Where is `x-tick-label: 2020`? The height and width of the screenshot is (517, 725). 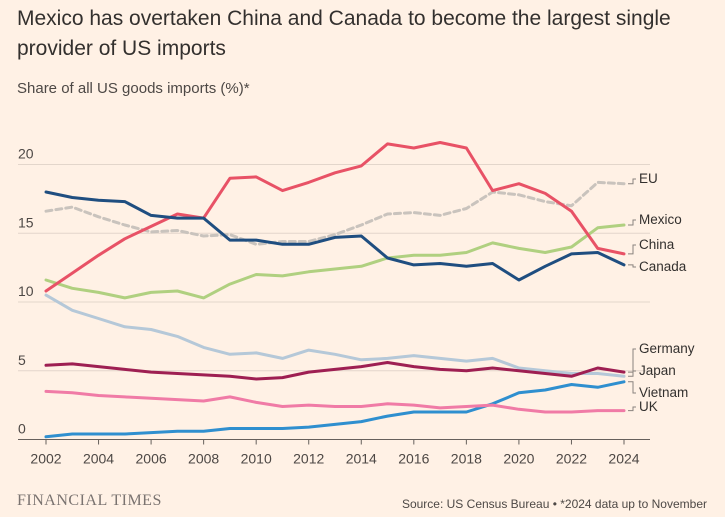 x-tick-label: 2020 is located at coordinates (518, 459).